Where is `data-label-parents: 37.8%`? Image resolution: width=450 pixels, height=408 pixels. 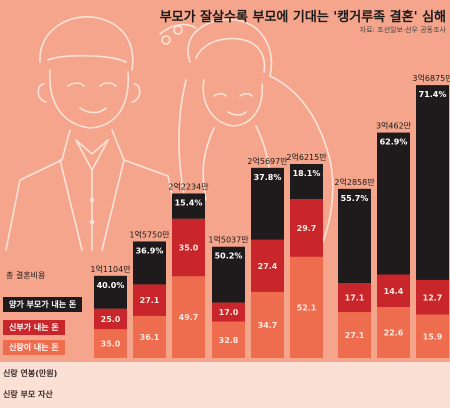
data-label-parents: 37.8% is located at coordinates (268, 177).